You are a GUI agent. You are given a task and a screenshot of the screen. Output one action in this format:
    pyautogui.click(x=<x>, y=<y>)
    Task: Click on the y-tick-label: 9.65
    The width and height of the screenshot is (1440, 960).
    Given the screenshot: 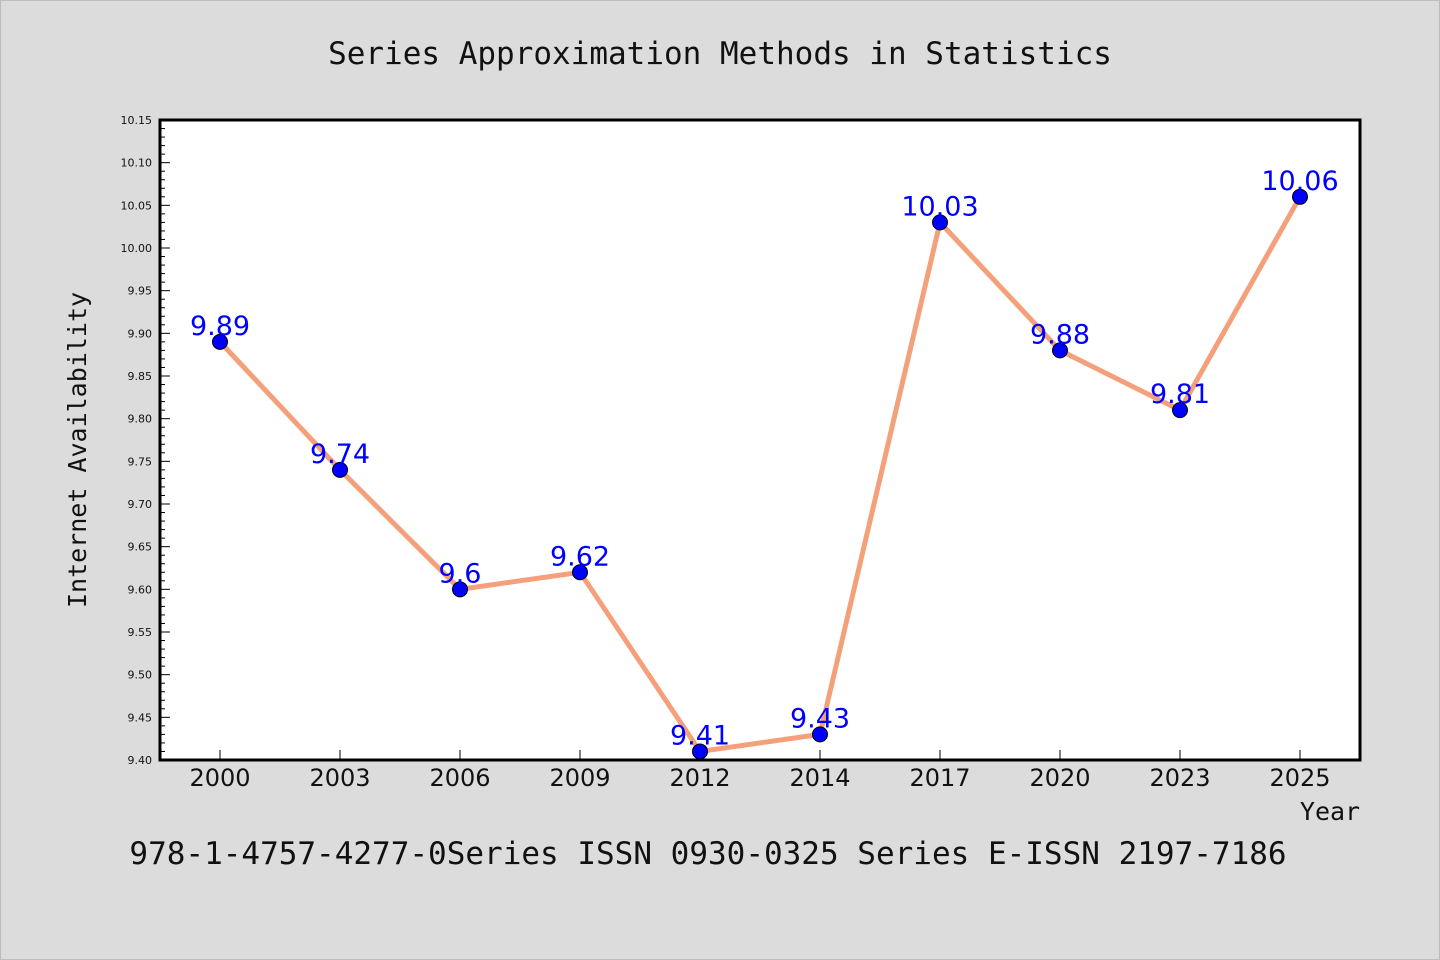 What is the action you would take?
    pyautogui.click(x=140, y=547)
    